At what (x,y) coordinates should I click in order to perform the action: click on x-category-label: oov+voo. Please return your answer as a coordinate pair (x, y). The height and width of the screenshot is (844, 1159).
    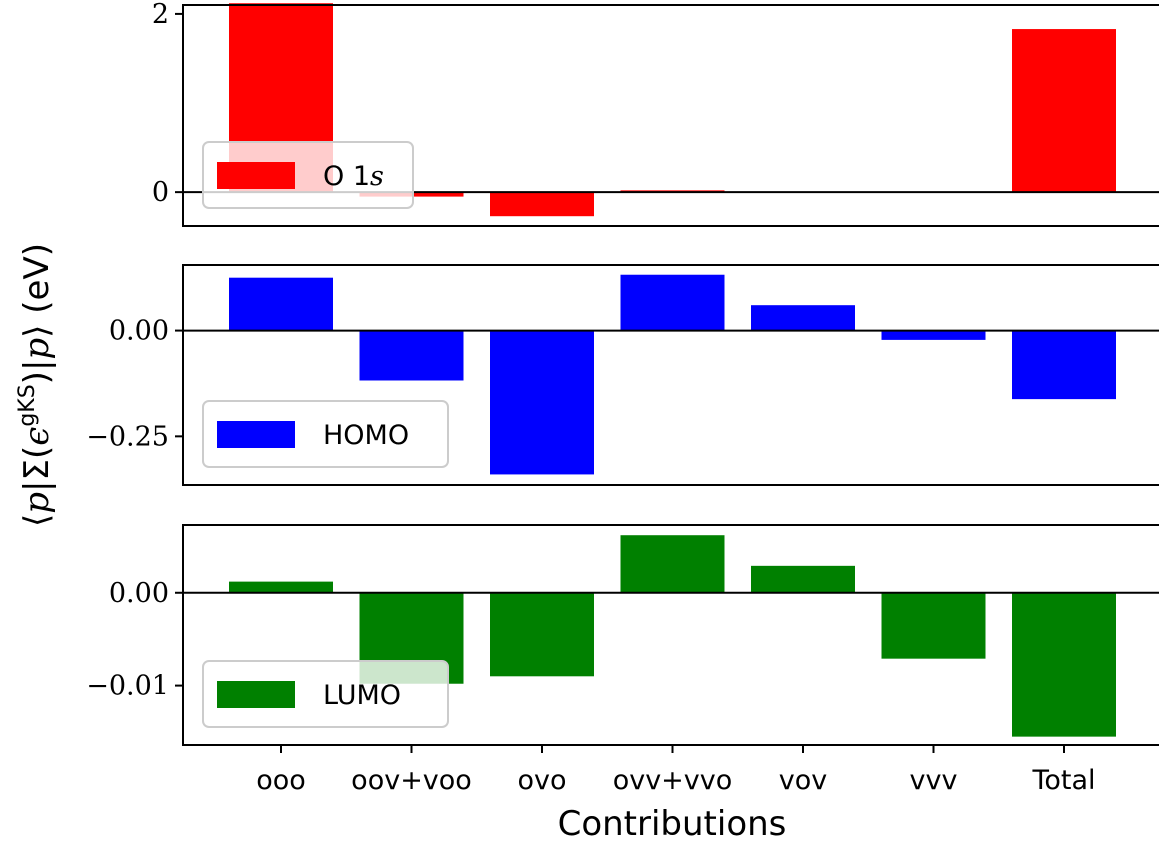
    Looking at the image, I should click on (411, 780).